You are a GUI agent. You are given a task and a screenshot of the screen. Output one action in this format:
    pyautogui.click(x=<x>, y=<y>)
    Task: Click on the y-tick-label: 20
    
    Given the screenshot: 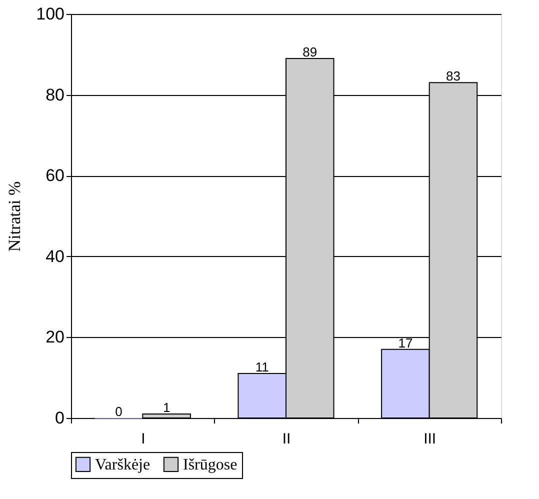 What is the action you would take?
    pyautogui.click(x=55, y=337)
    